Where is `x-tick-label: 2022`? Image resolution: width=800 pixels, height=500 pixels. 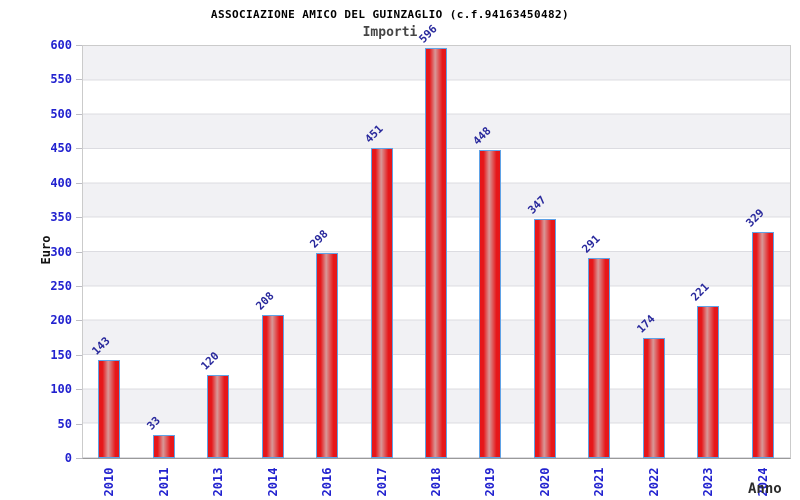
x-tick-label: 2022 is located at coordinates (654, 482).